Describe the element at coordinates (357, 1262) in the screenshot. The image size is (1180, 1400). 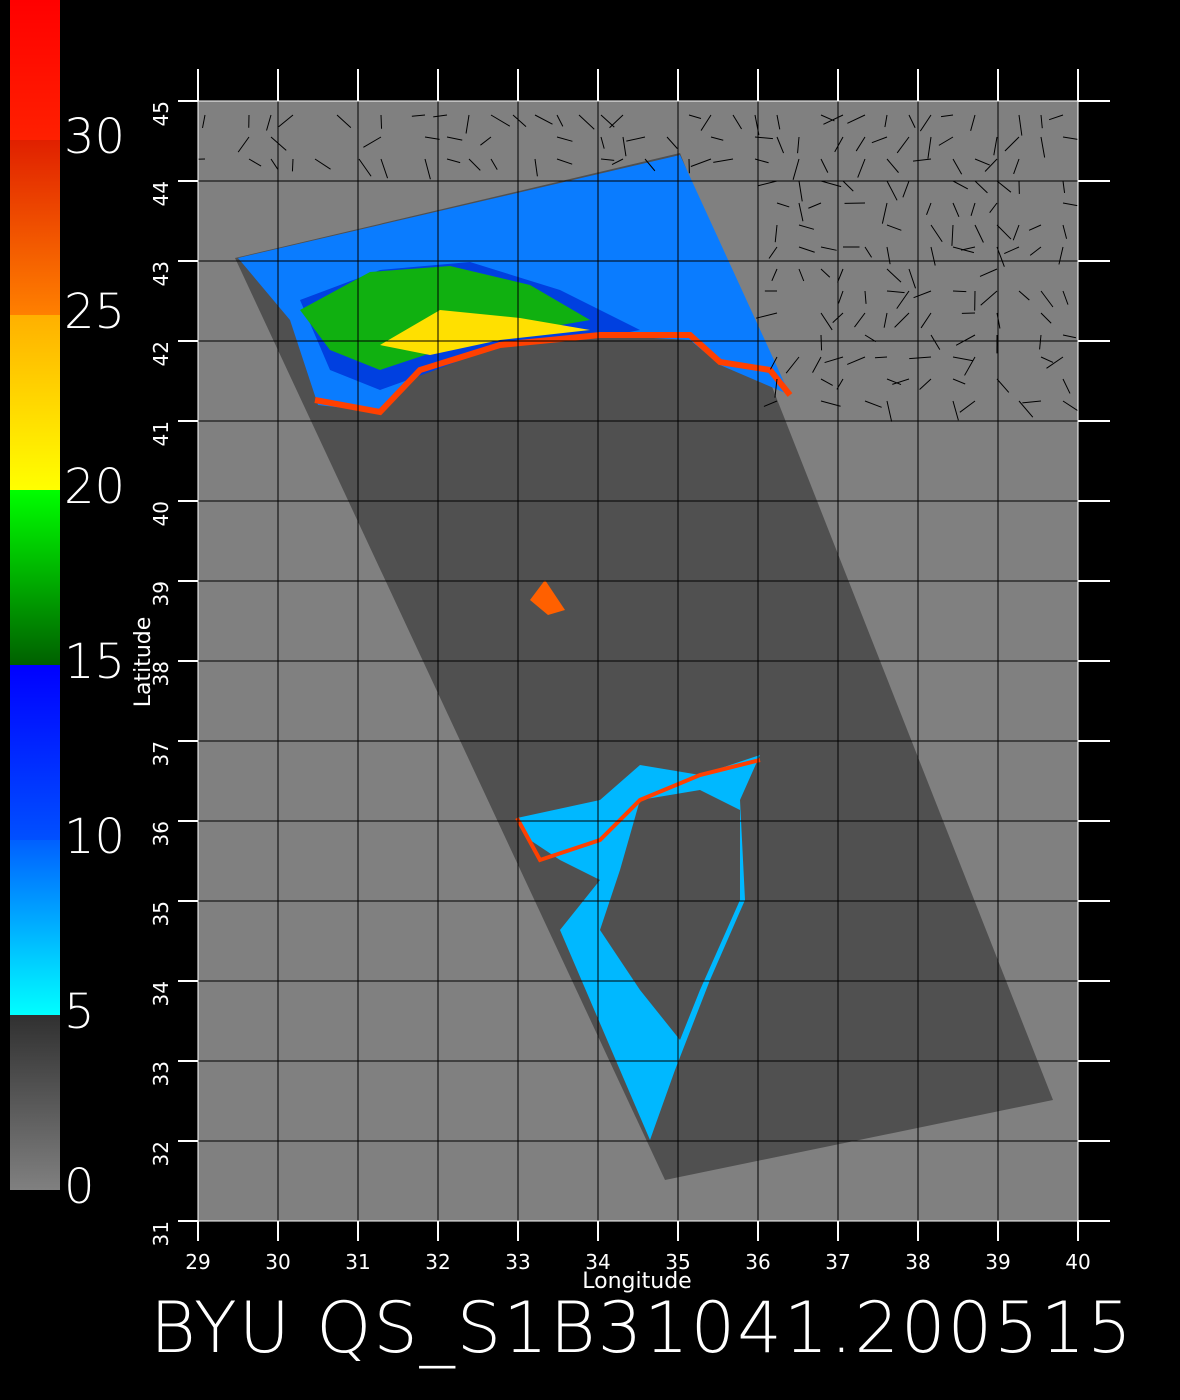
I see `x-tick-label: 31` at that location.